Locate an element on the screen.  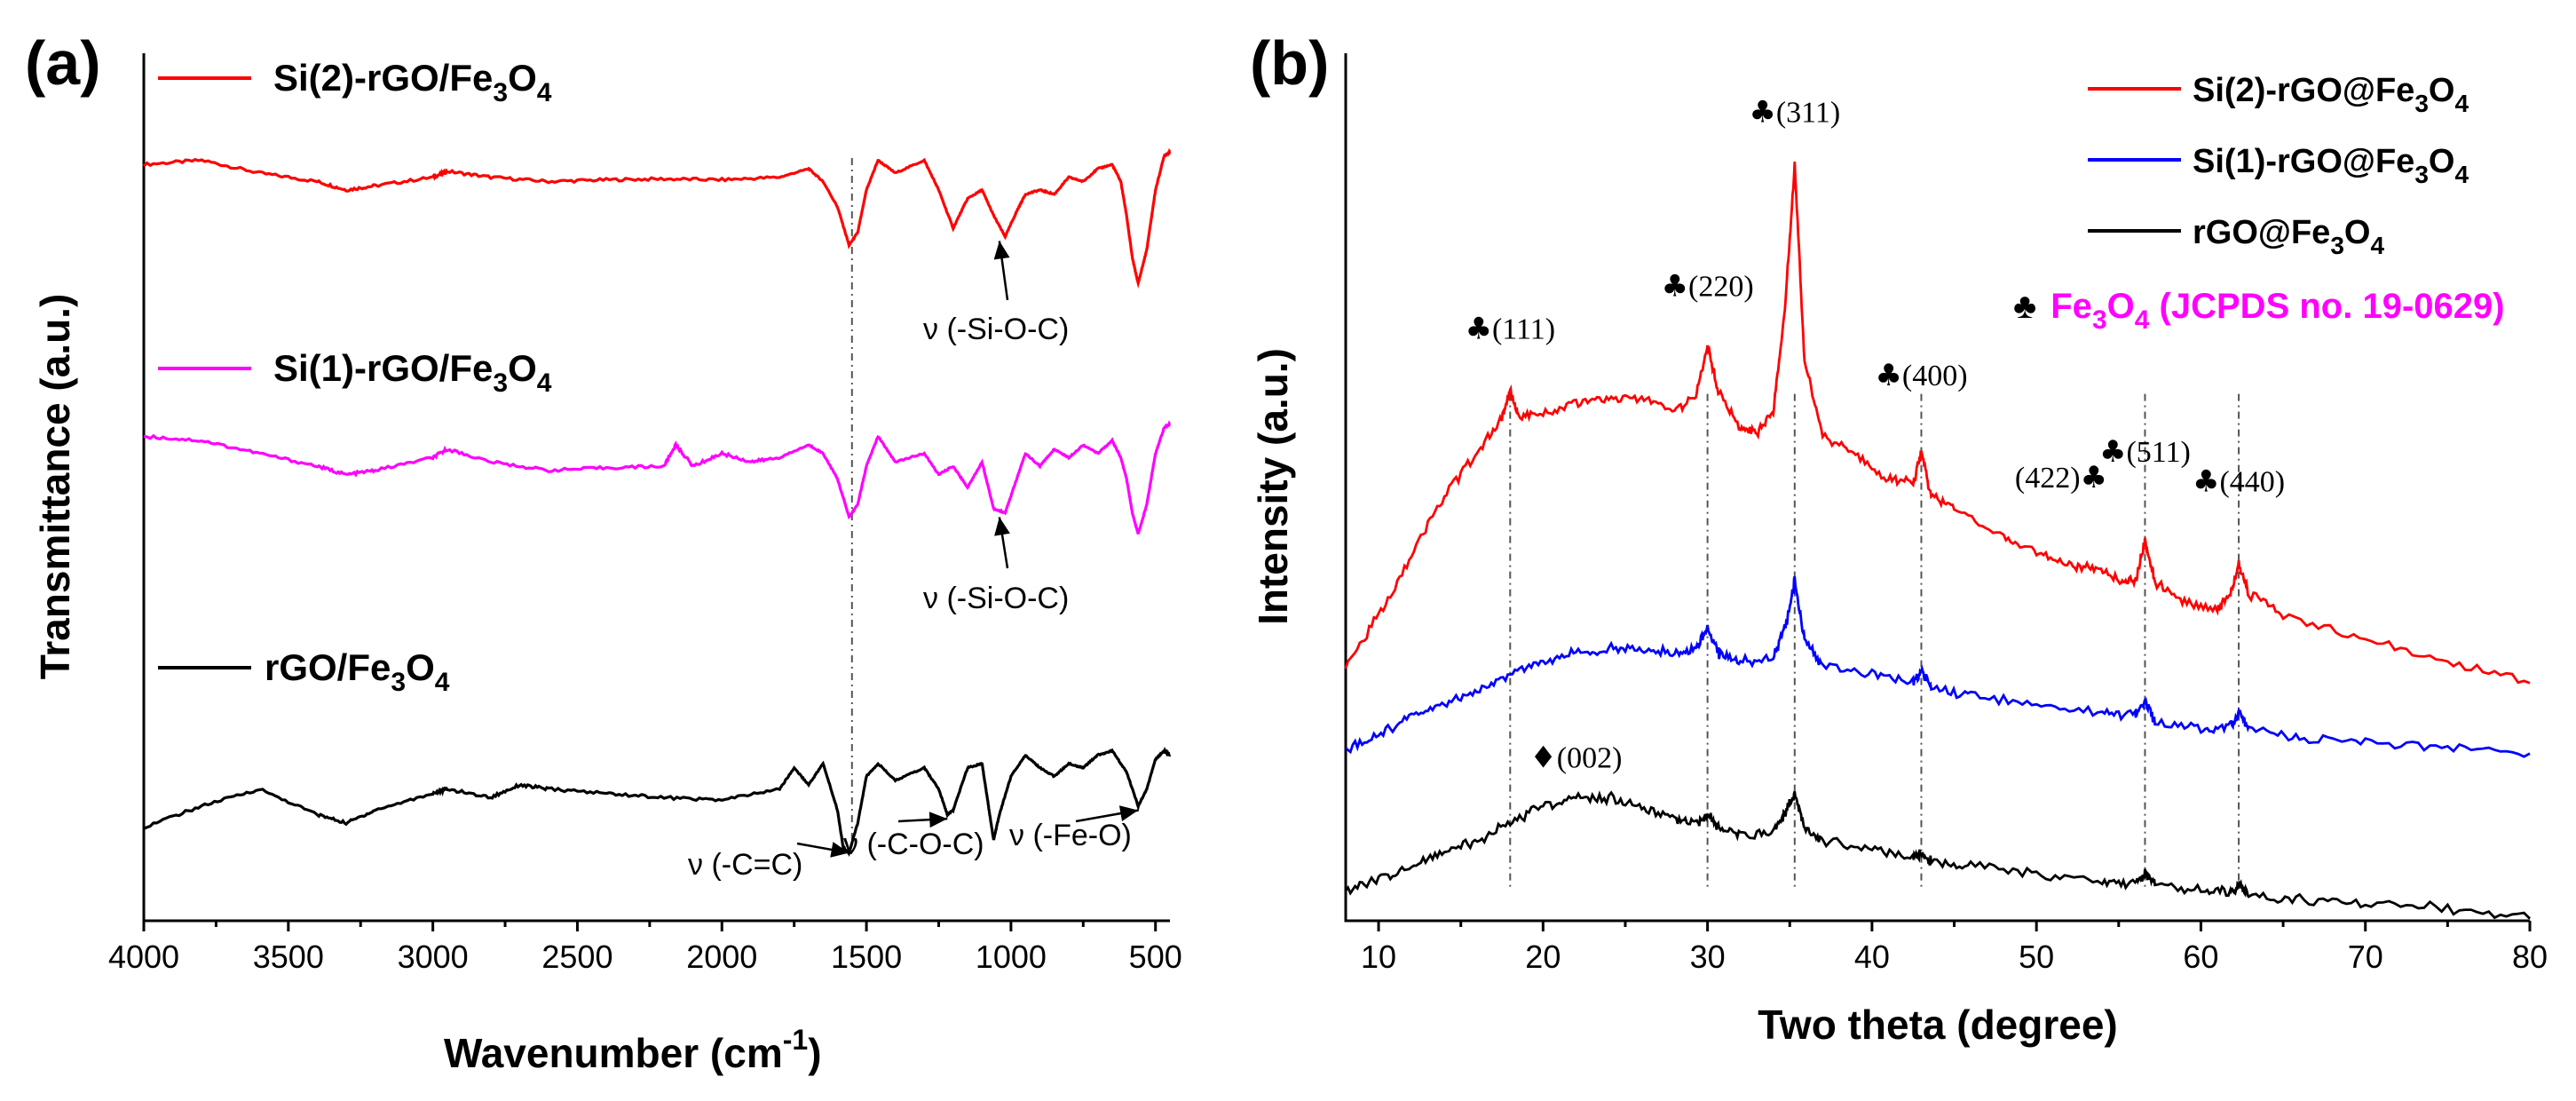
b-x-tick-label: 40 is located at coordinates (1872, 957).